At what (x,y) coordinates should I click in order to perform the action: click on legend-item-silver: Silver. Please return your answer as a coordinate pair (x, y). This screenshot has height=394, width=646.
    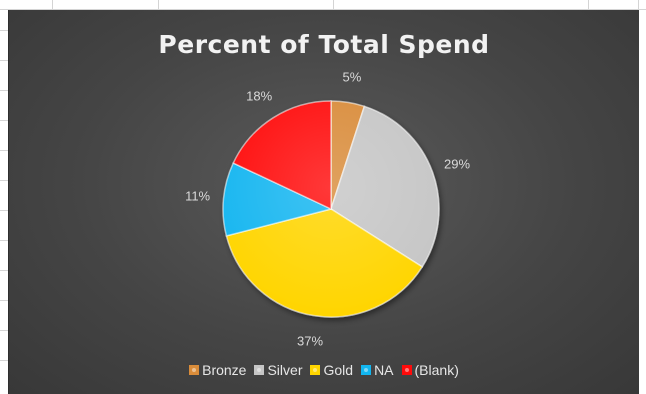
    Looking at the image, I should click on (278, 370).